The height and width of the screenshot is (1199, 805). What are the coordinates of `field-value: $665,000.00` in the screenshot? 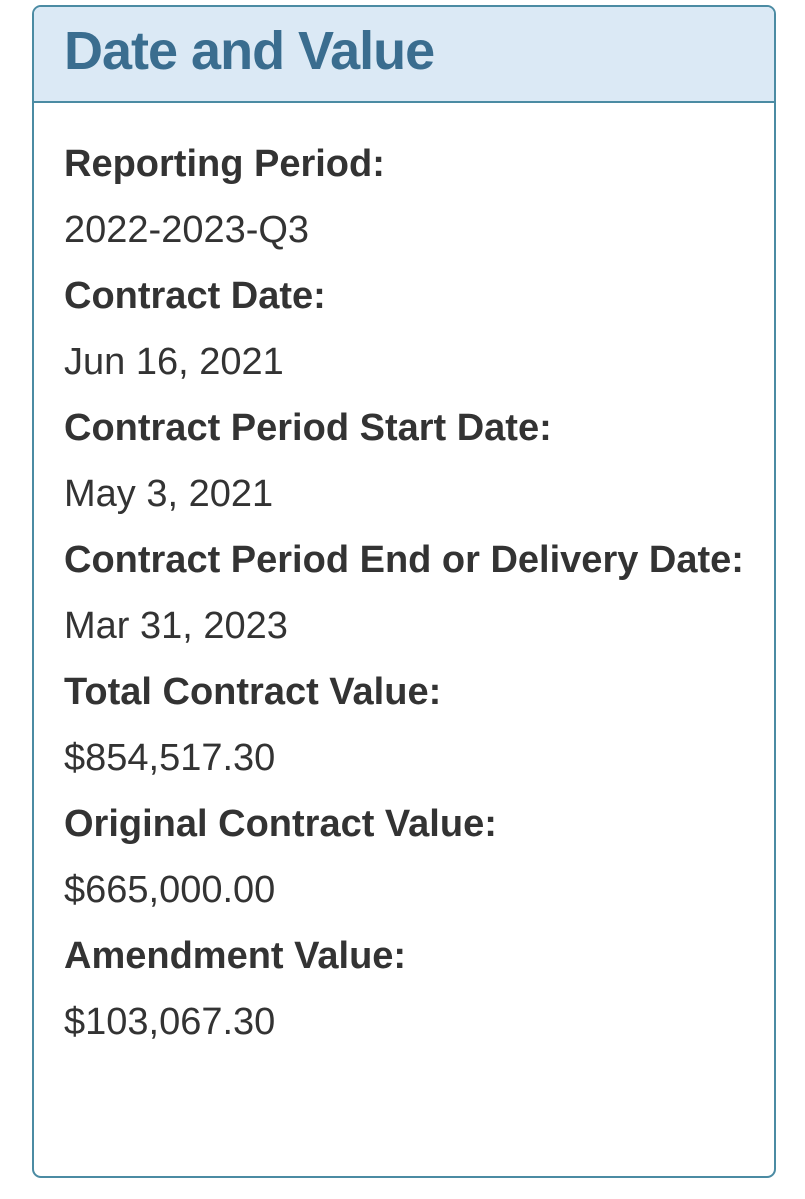 It's located at (170, 890).